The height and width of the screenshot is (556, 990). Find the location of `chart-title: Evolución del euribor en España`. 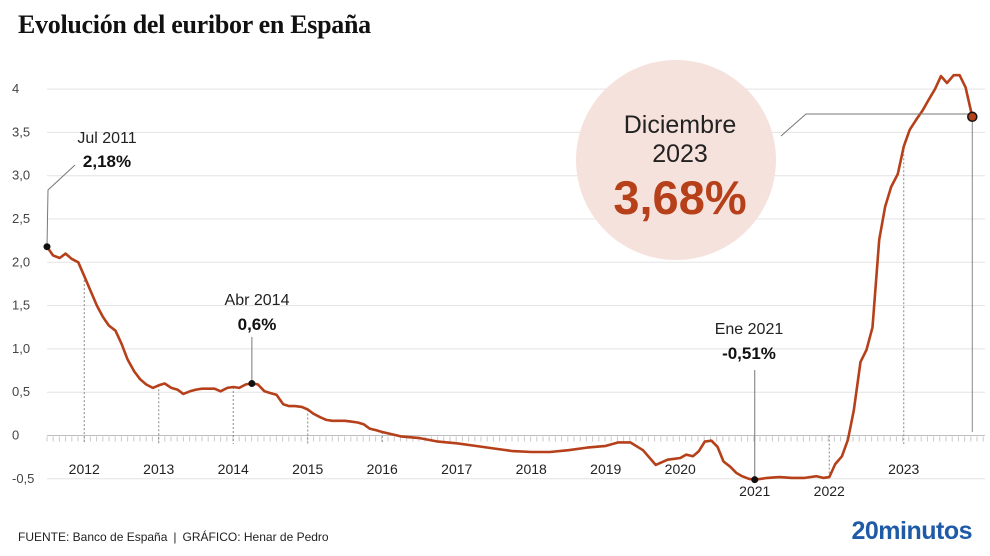

chart-title: Evolución del euribor en España is located at coordinates (194, 24).